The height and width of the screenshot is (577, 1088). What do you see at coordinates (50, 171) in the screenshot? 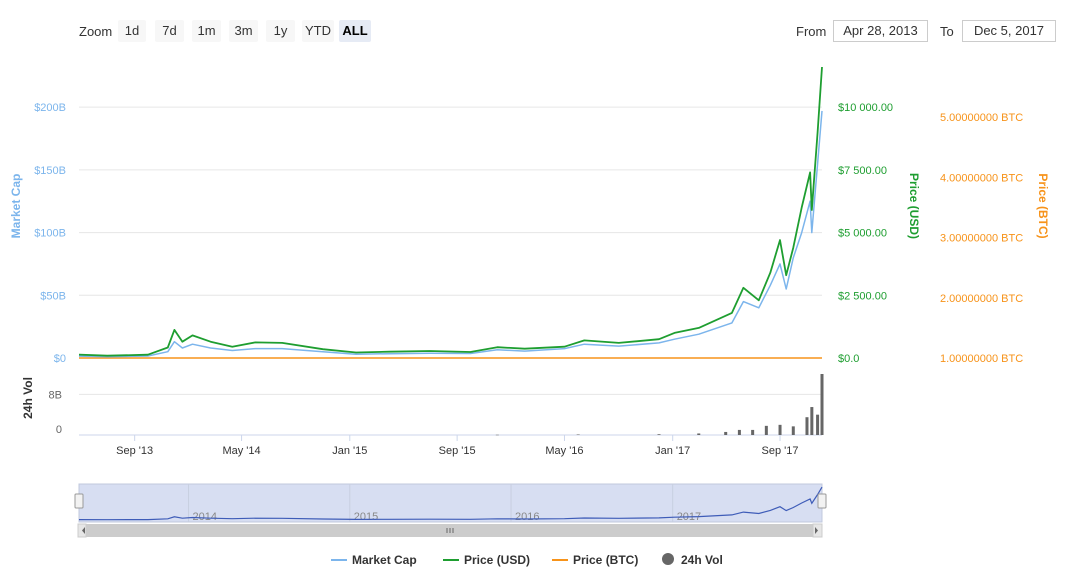
I see `market-cap-tick-label: $150B` at bounding box center [50, 171].